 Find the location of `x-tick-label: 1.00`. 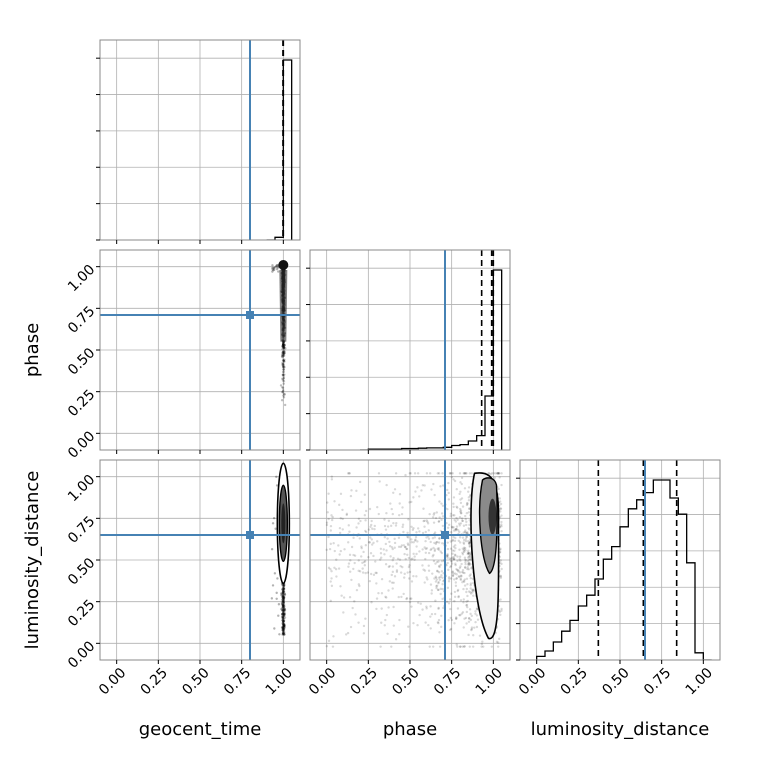

x-tick-label: 1.00 is located at coordinates (489, 681).